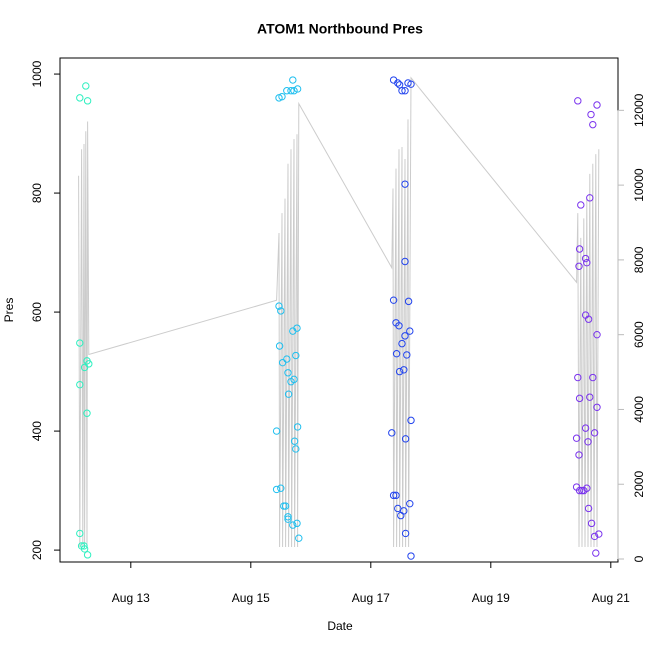 The image size is (650, 650). I want to click on y2-tick-label: 0, so click(639, 558).